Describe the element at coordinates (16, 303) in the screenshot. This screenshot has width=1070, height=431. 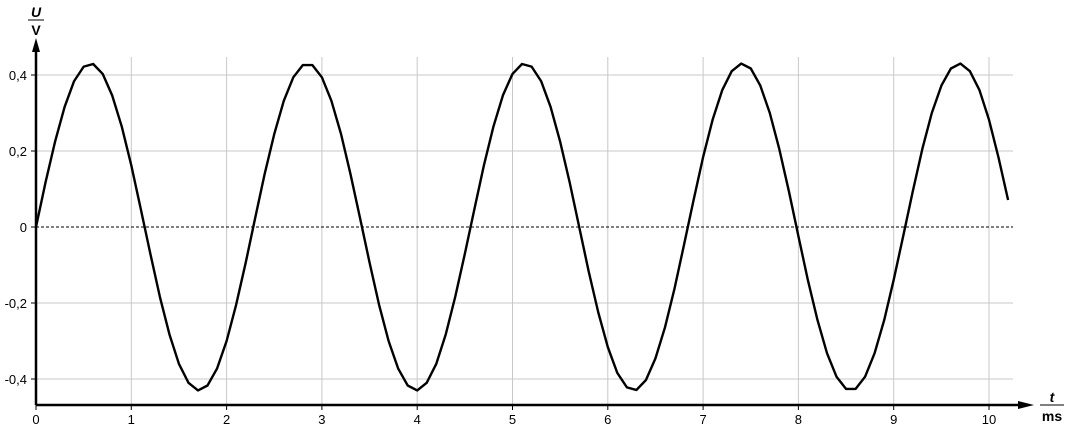
I see `y-tick-label: -0,2` at that location.